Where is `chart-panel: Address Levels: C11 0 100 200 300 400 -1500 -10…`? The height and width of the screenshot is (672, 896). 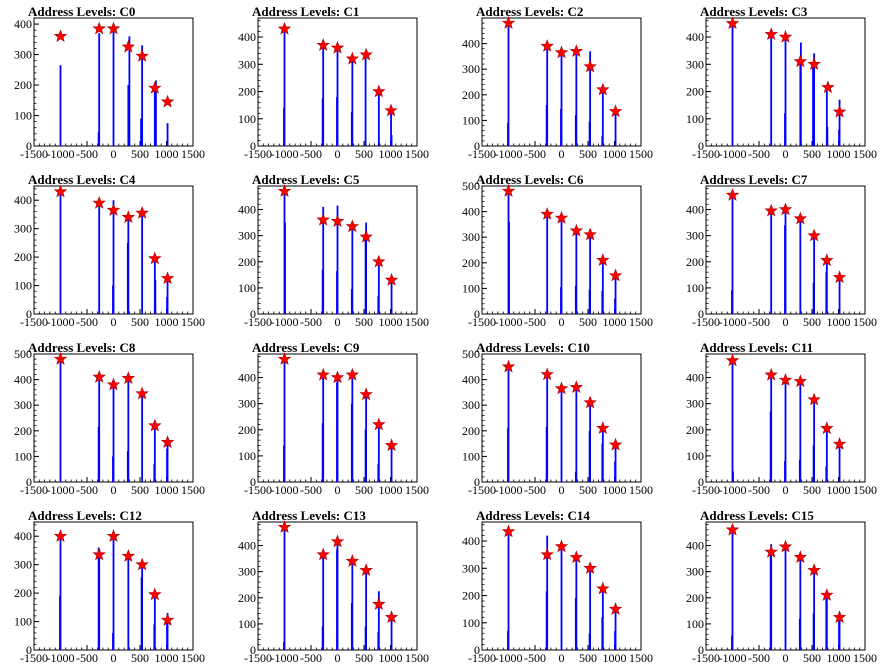 chart-panel: Address Levels: C11 0 100 200 300 400 -1500 -10… is located at coordinates (784, 420).